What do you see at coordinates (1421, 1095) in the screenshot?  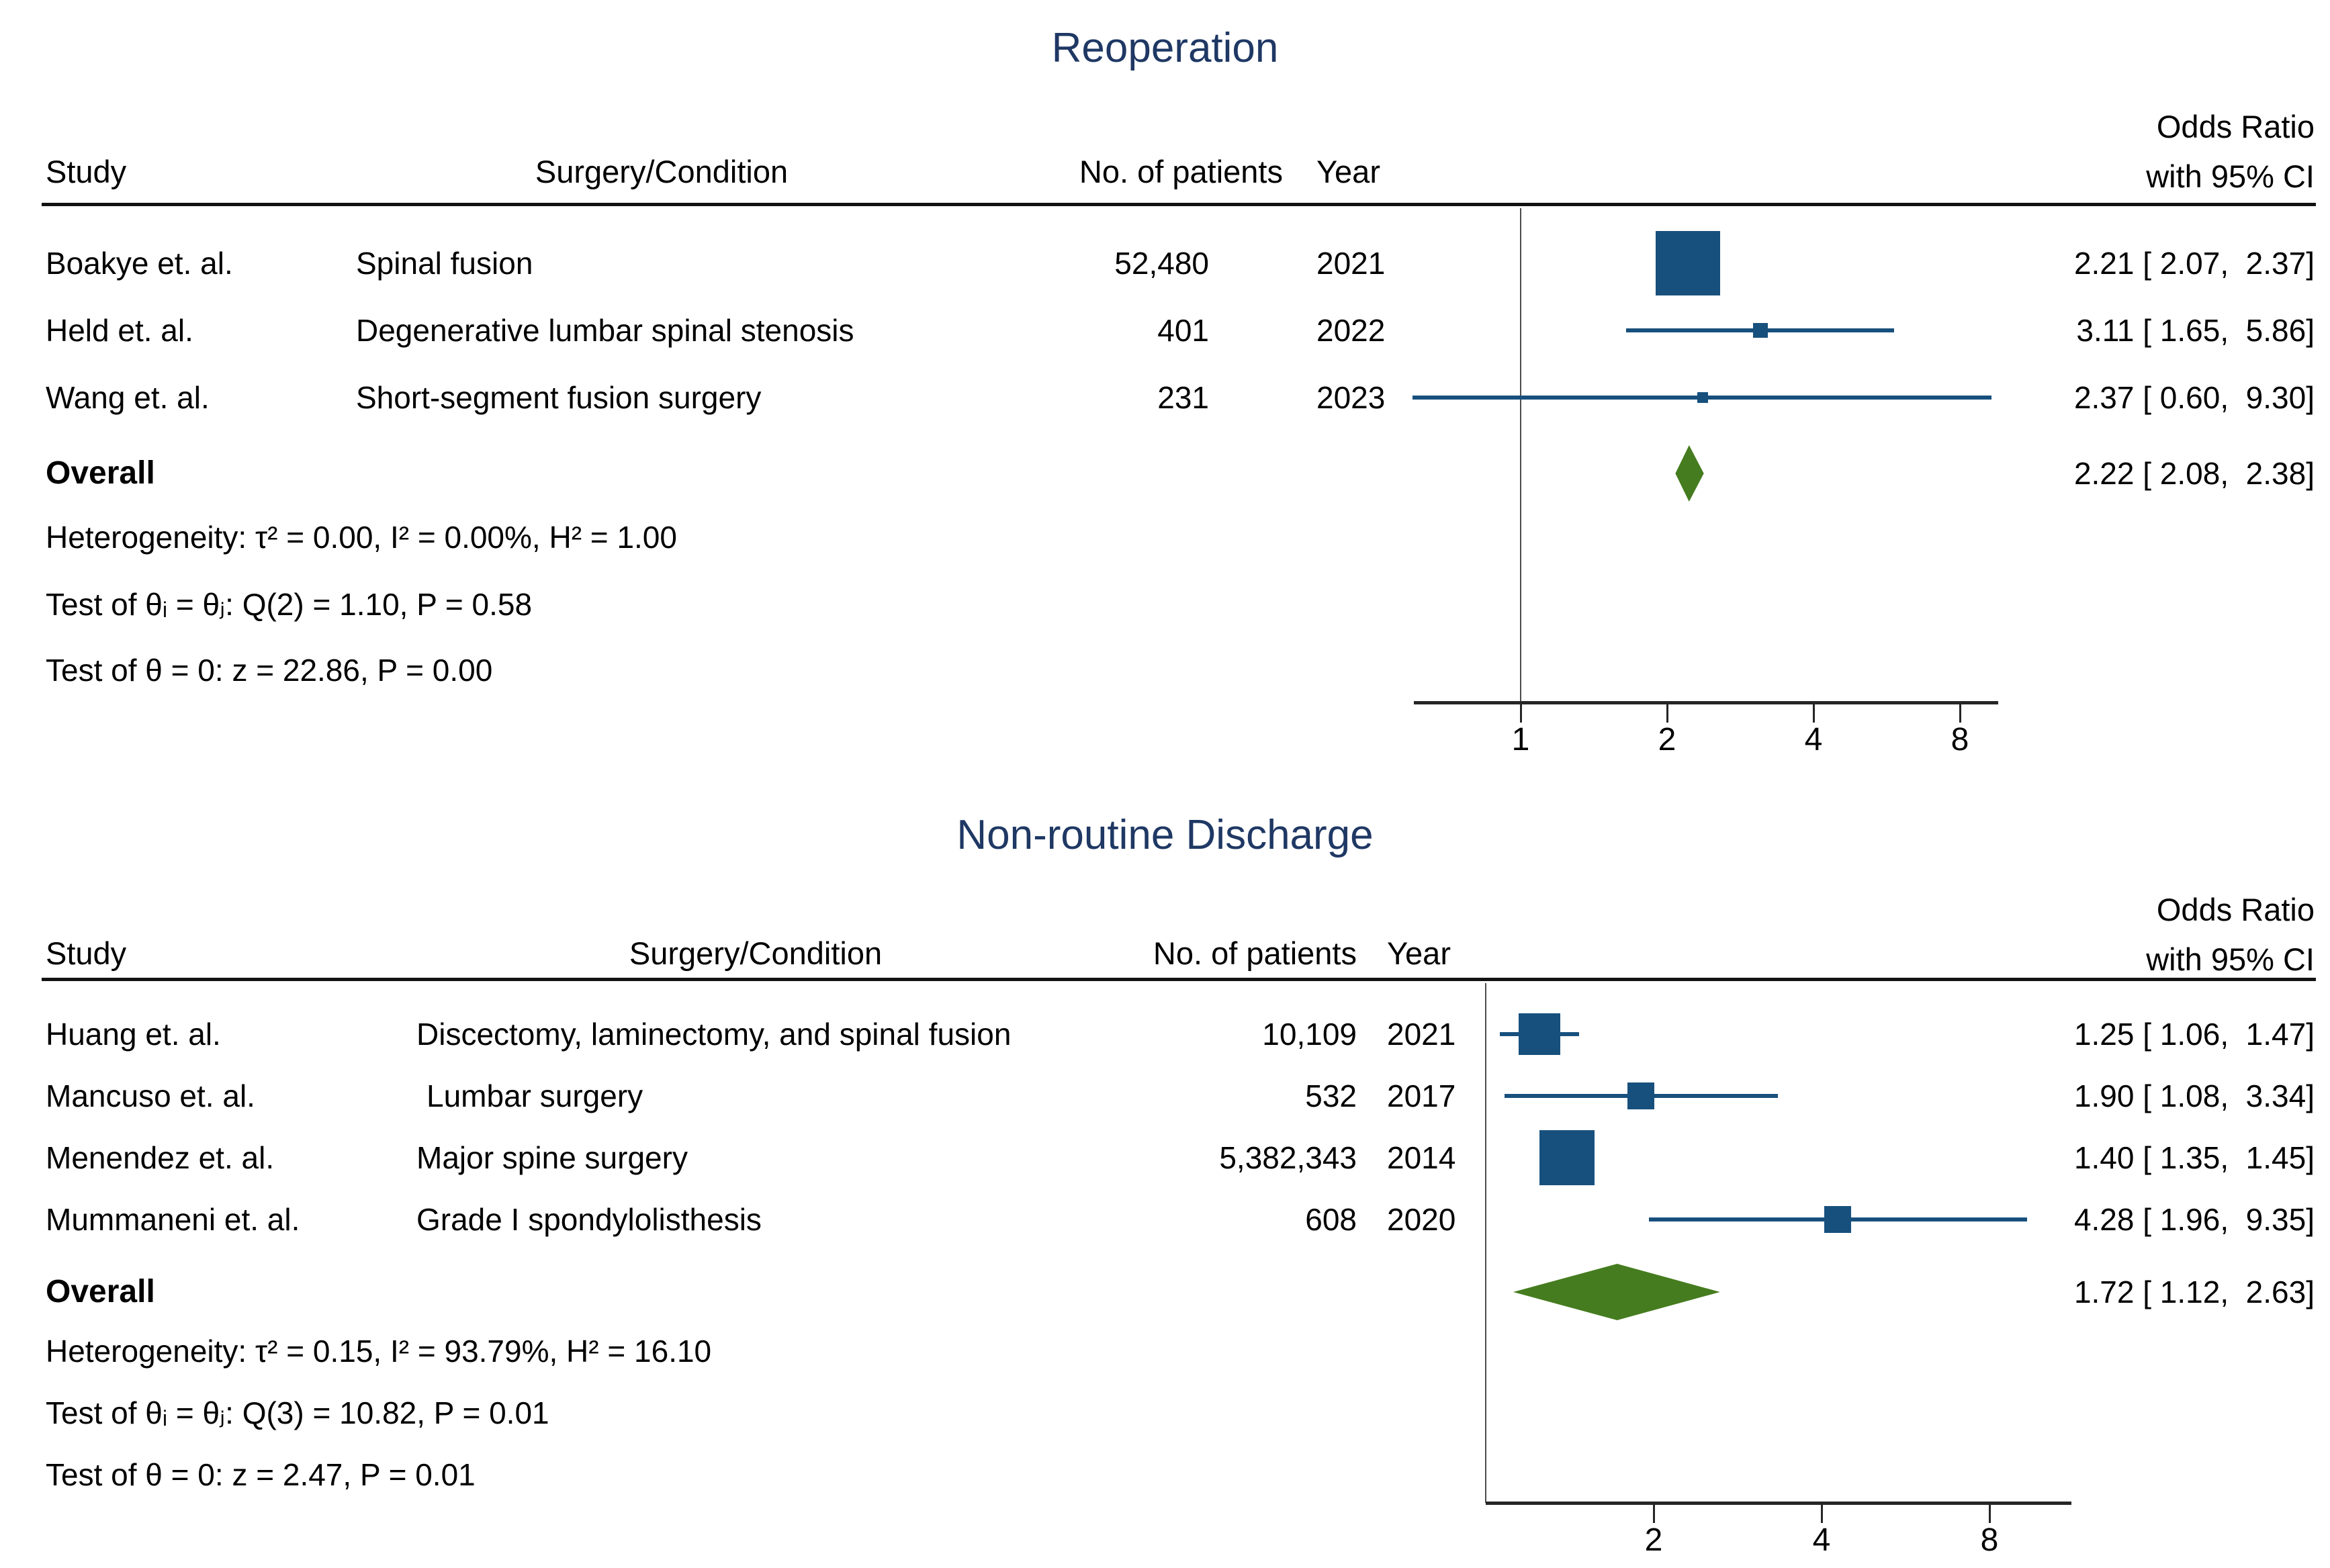 I see `study-year: 2017` at bounding box center [1421, 1095].